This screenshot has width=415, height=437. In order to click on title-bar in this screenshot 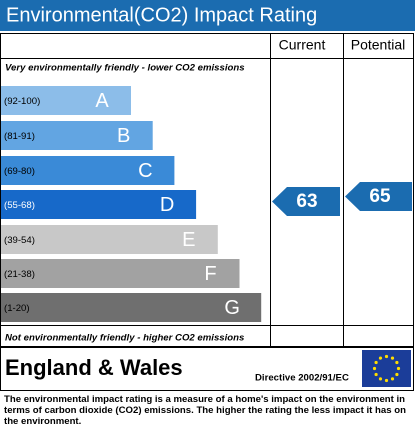, I will do `click(207, 15)`.